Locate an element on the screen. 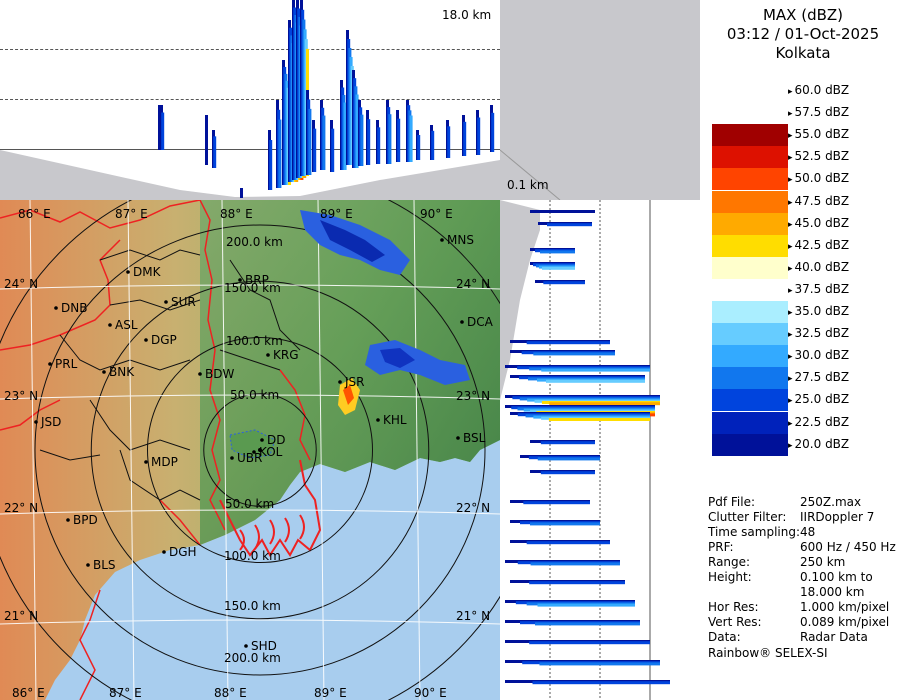 This screenshot has height=700, width=906. range-ring is located at coordinates (260, 450).